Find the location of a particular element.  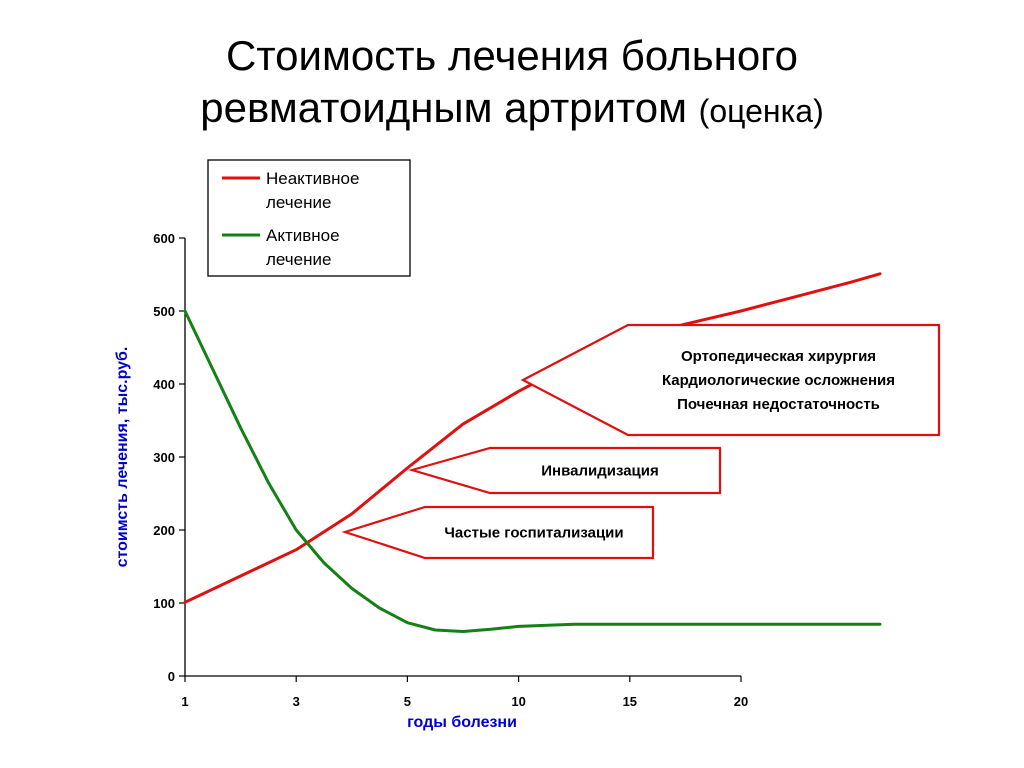

y-tick-label: 400 is located at coordinates (164, 384).